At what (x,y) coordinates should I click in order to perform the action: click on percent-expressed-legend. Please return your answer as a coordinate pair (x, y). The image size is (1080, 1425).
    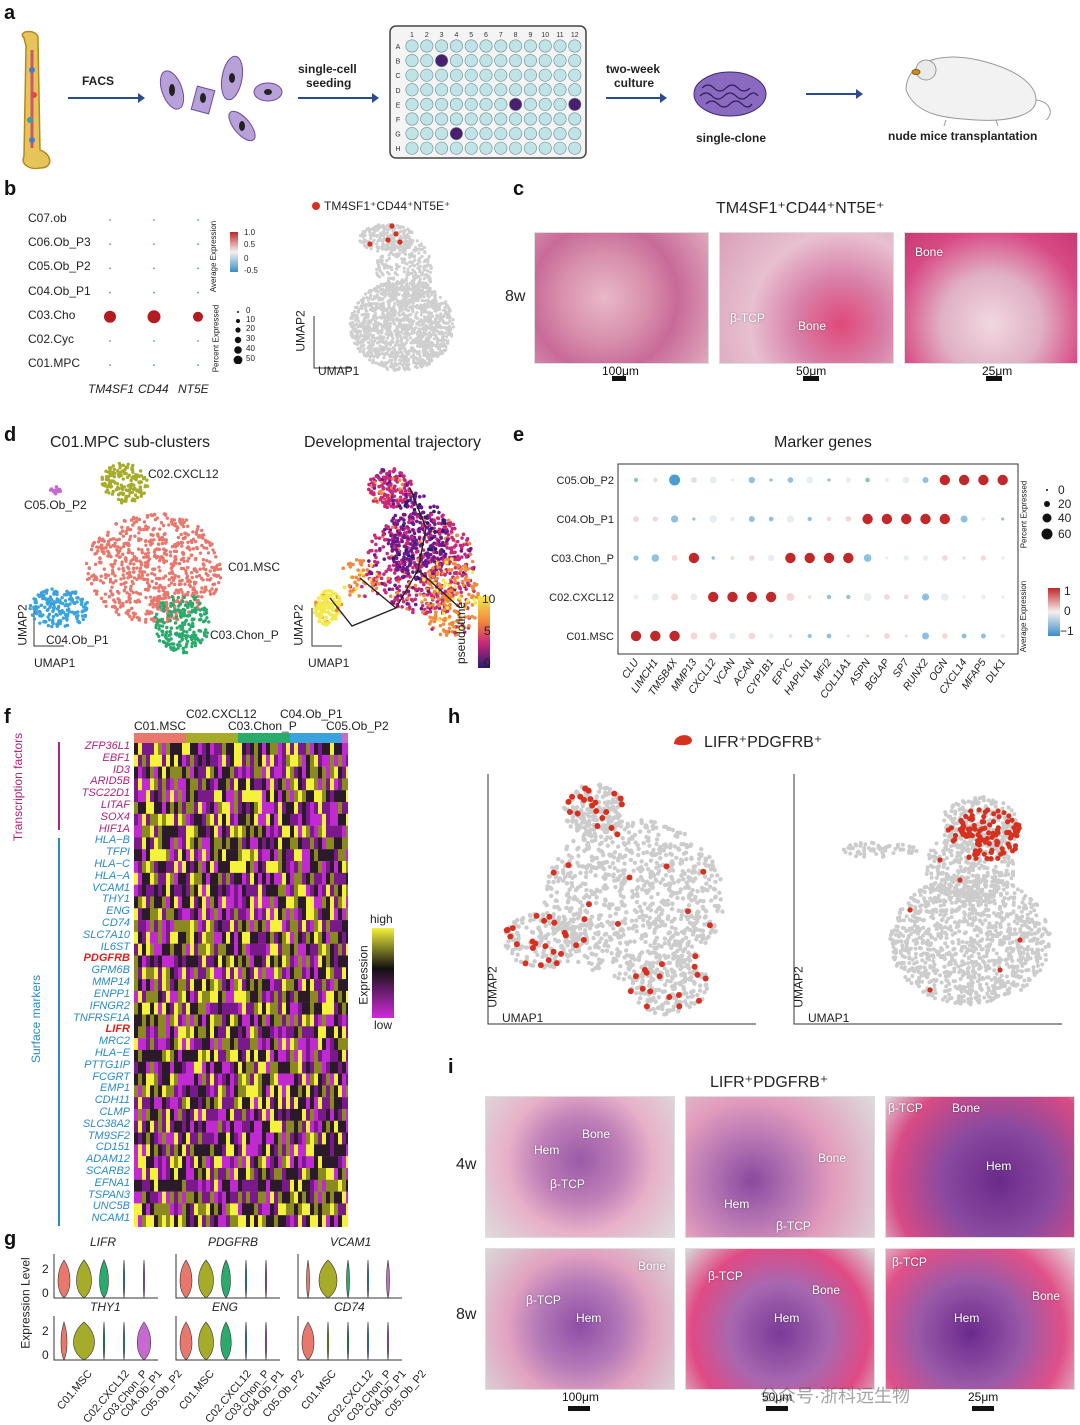
    Looking at the image, I should click on (1047, 514).